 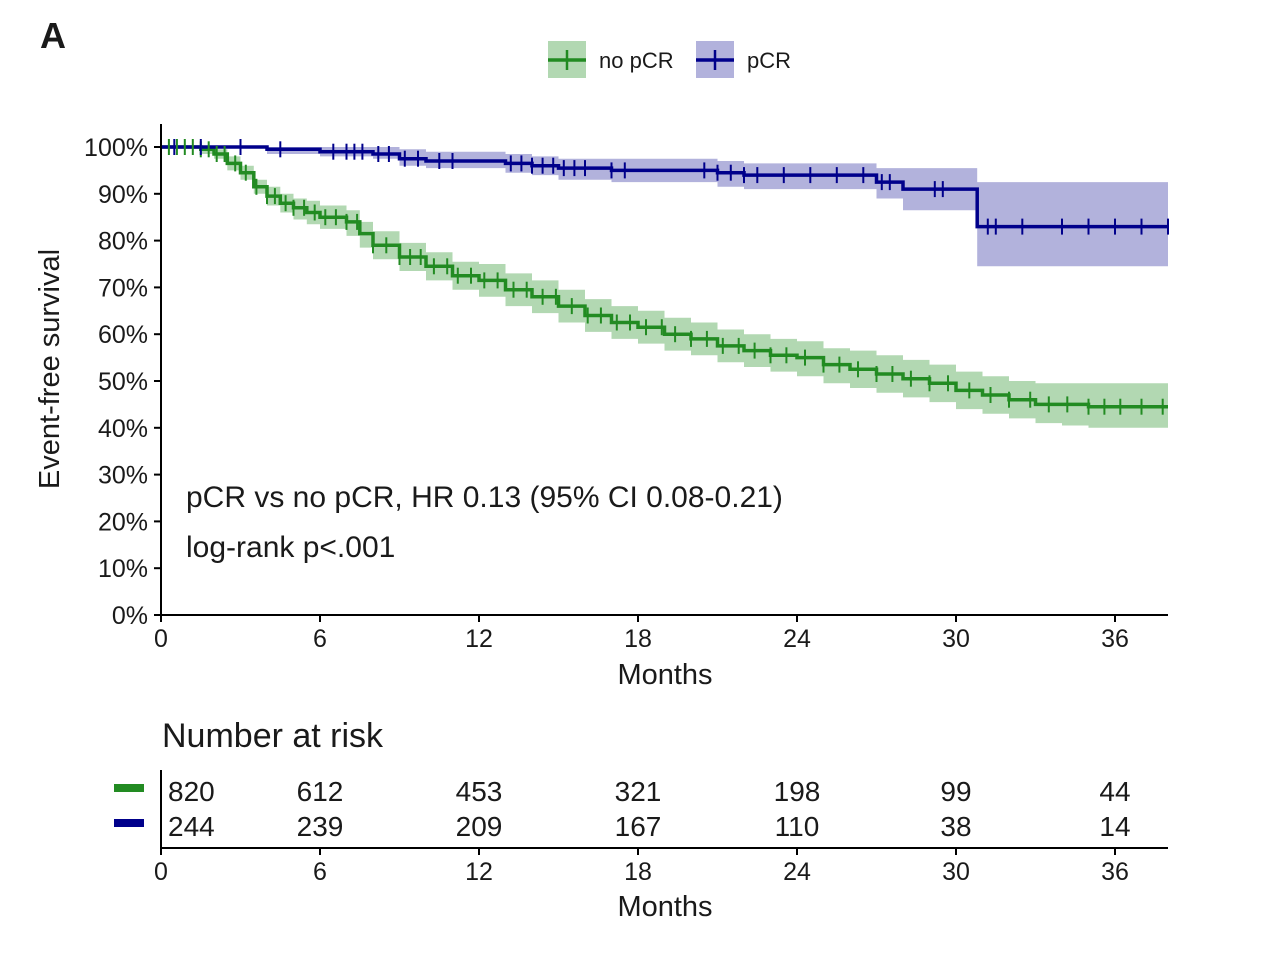 I want to click on x-tick-label: 18, so click(x=638, y=639).